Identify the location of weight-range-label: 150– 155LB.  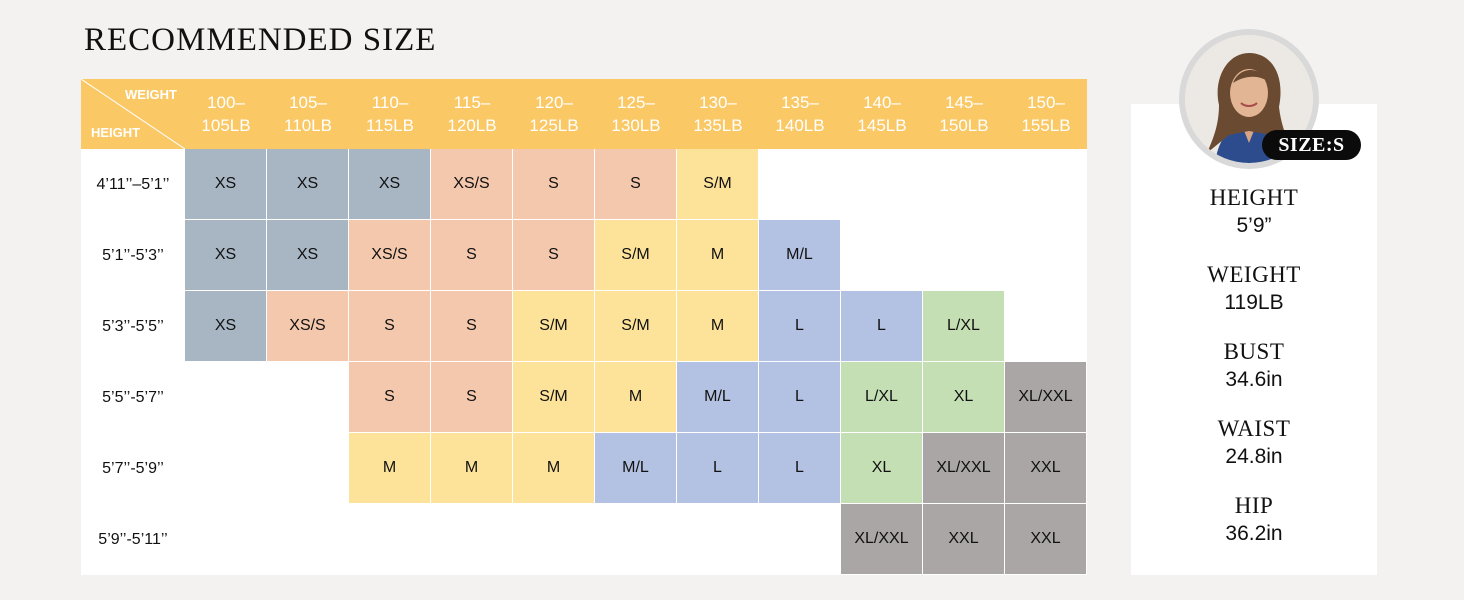
(1046, 114).